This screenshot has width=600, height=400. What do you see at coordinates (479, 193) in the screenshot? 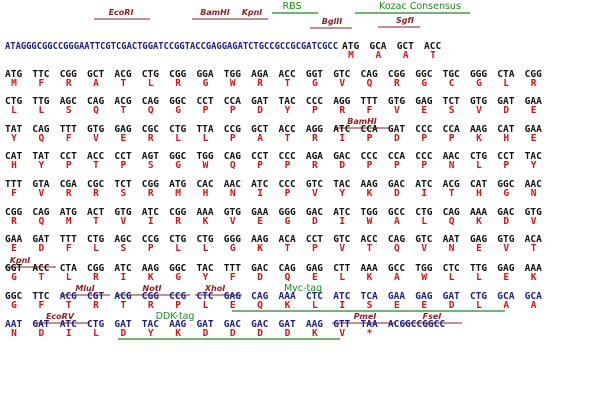
I see `amino-acid: H` at bounding box center [479, 193].